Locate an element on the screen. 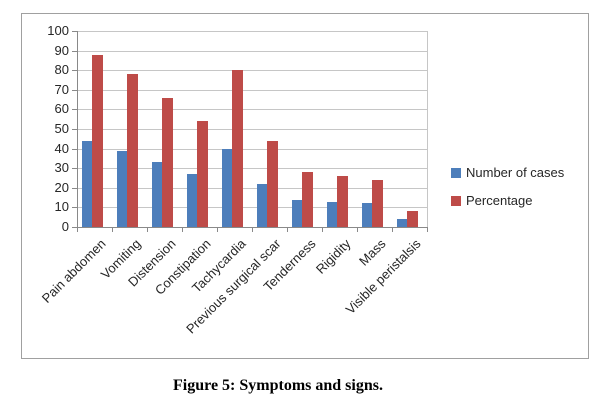 The image size is (600, 407). chart-legend: Number of cases Percentage is located at coordinates (507, 193).